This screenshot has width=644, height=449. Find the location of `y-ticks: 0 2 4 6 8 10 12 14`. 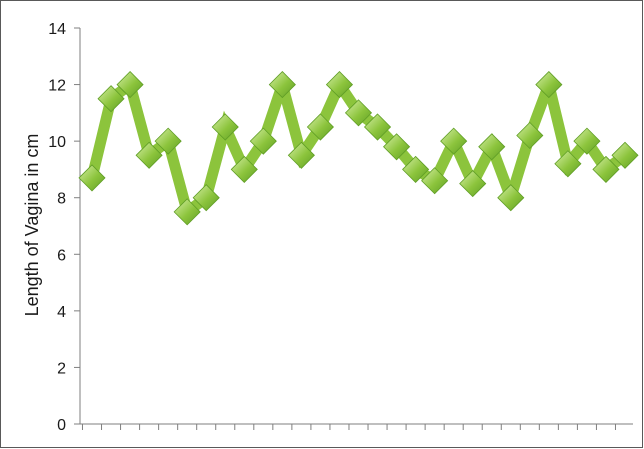

y-ticks: 0 2 4 6 8 10 12 14 is located at coordinates (64, 227).